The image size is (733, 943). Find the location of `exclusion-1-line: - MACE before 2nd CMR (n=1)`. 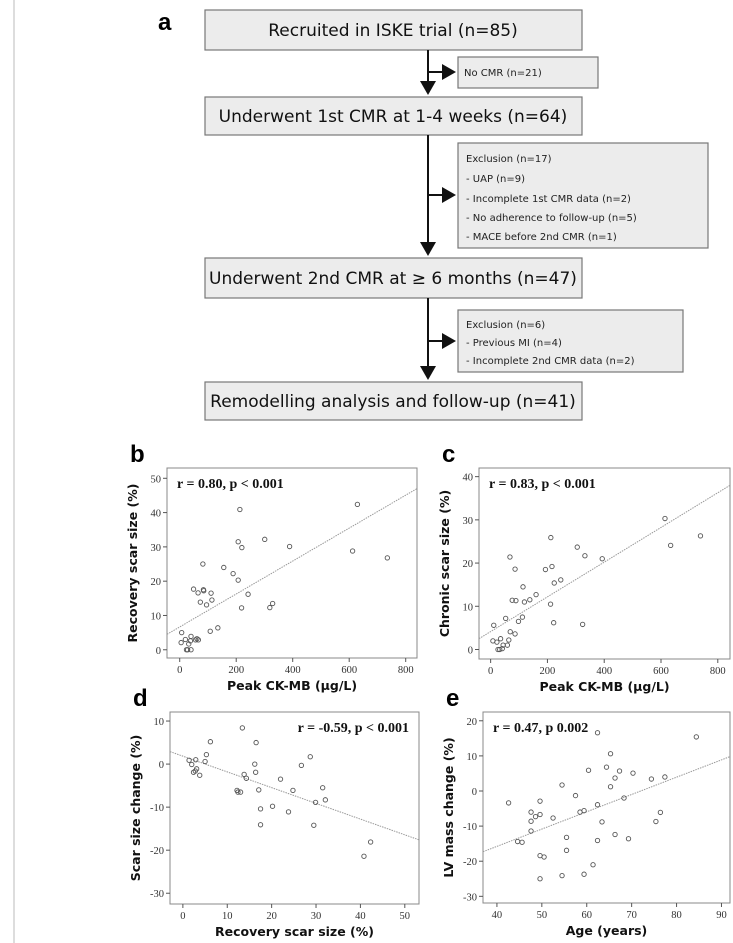

exclusion-1-line: - MACE before 2nd CMR (n=1) is located at coordinates (541, 237).